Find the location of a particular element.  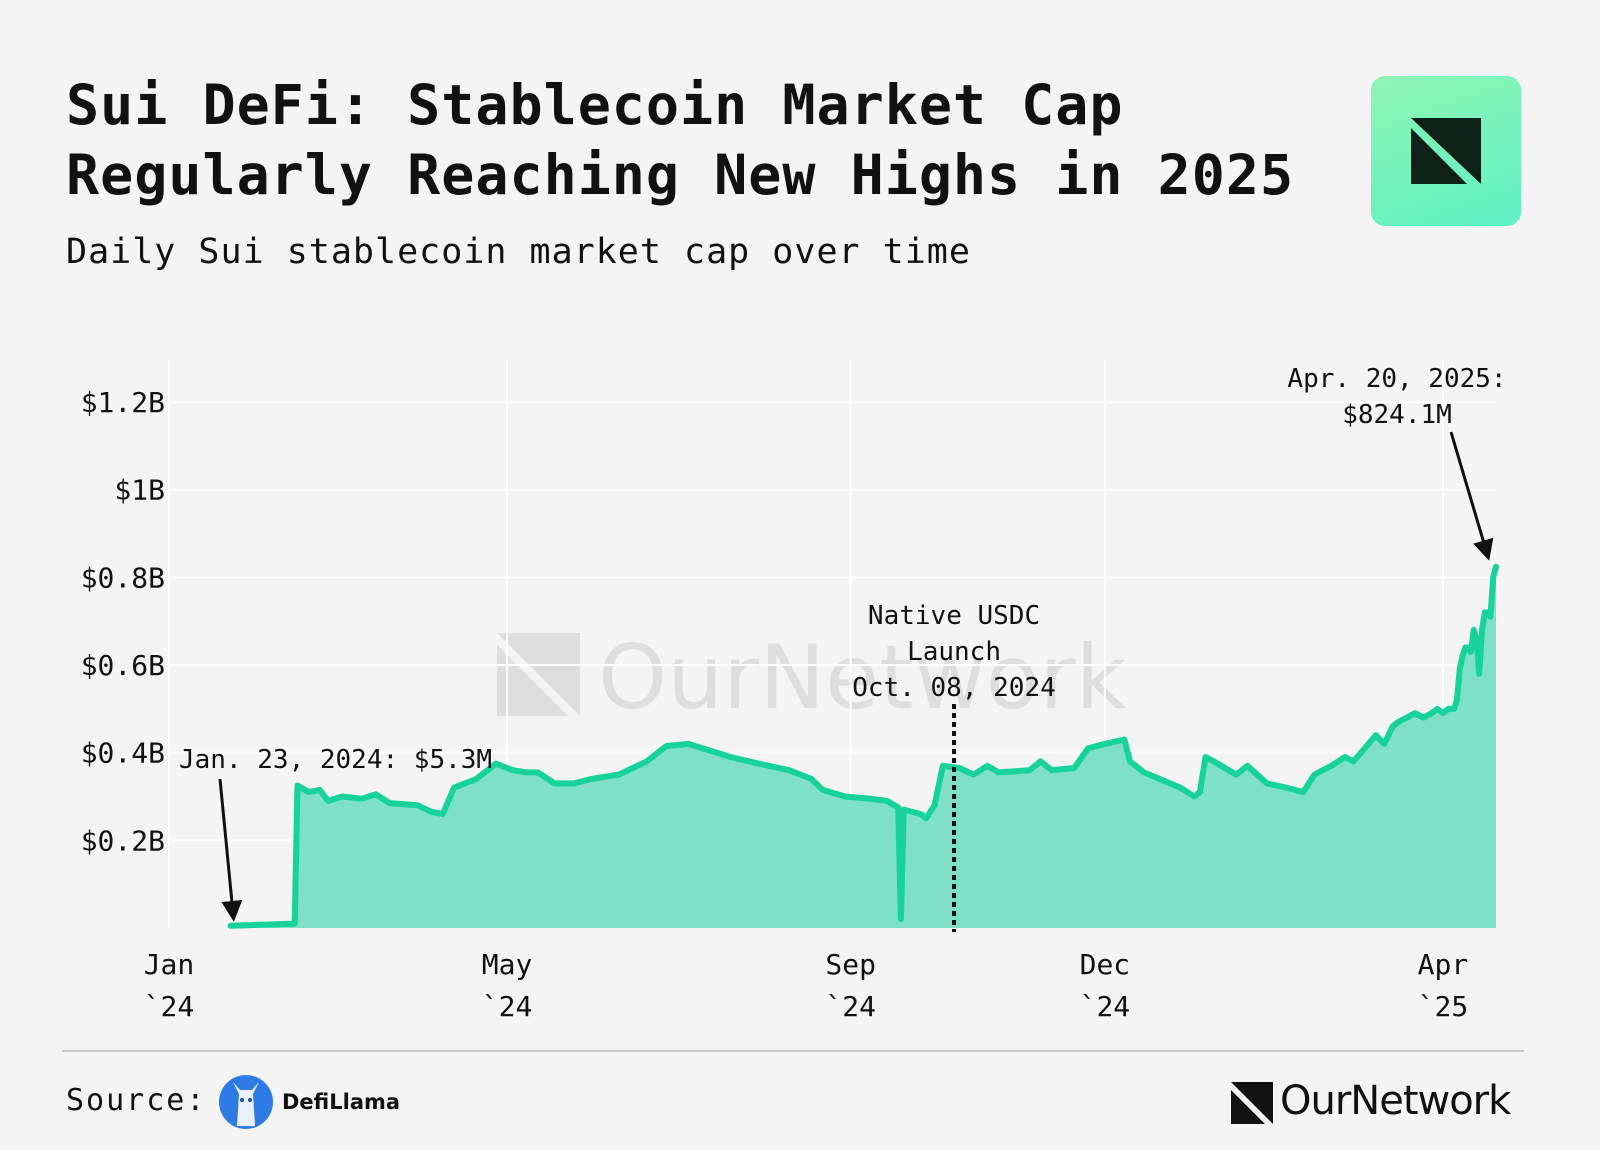

y-tick-label: $1.2B is located at coordinates (123, 402).